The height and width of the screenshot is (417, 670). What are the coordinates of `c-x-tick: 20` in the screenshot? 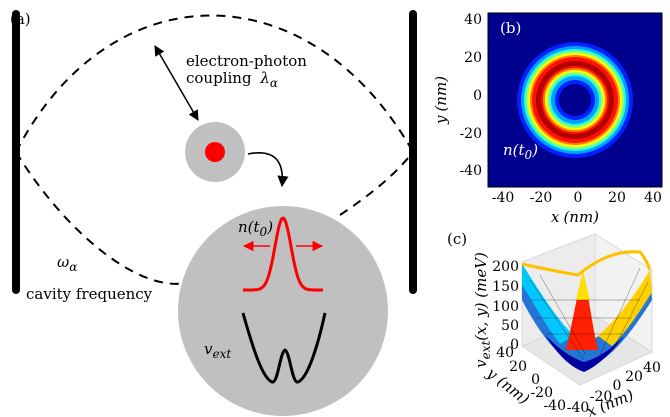 It's located at (634, 377).